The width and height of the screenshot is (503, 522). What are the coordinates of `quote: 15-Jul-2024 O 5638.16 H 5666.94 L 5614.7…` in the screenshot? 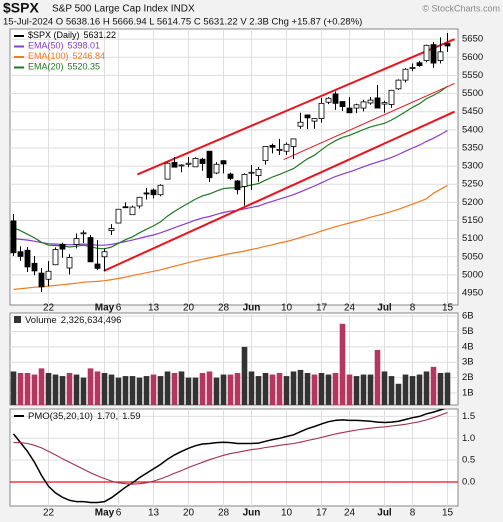 It's located at (182, 22).